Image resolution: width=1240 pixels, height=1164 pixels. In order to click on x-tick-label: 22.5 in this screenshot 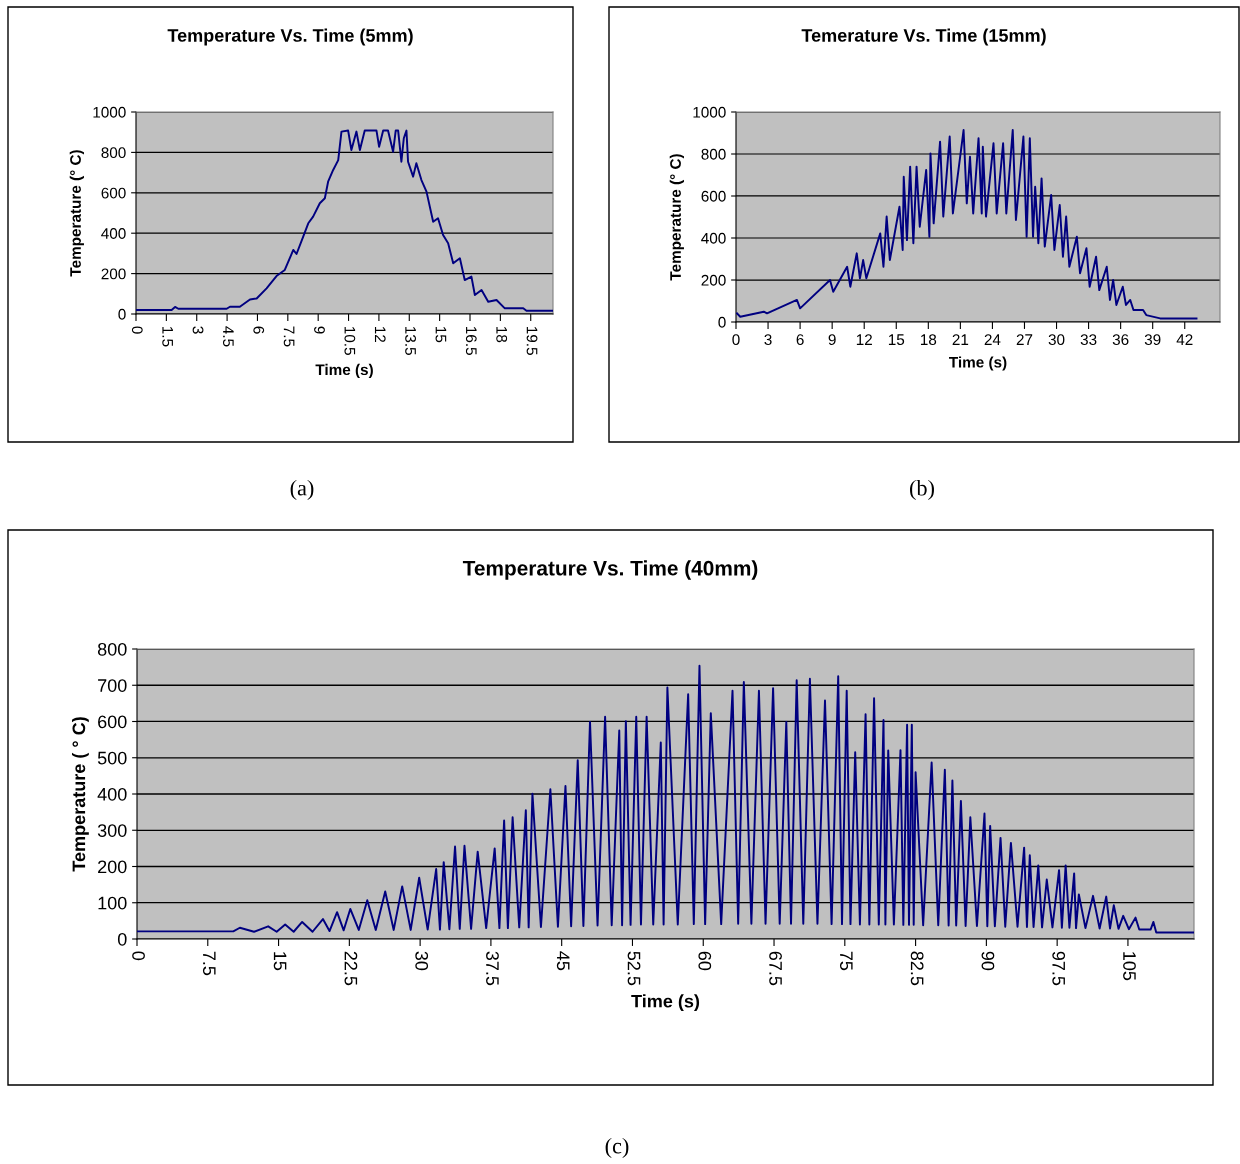, I will do `click(351, 968)`.